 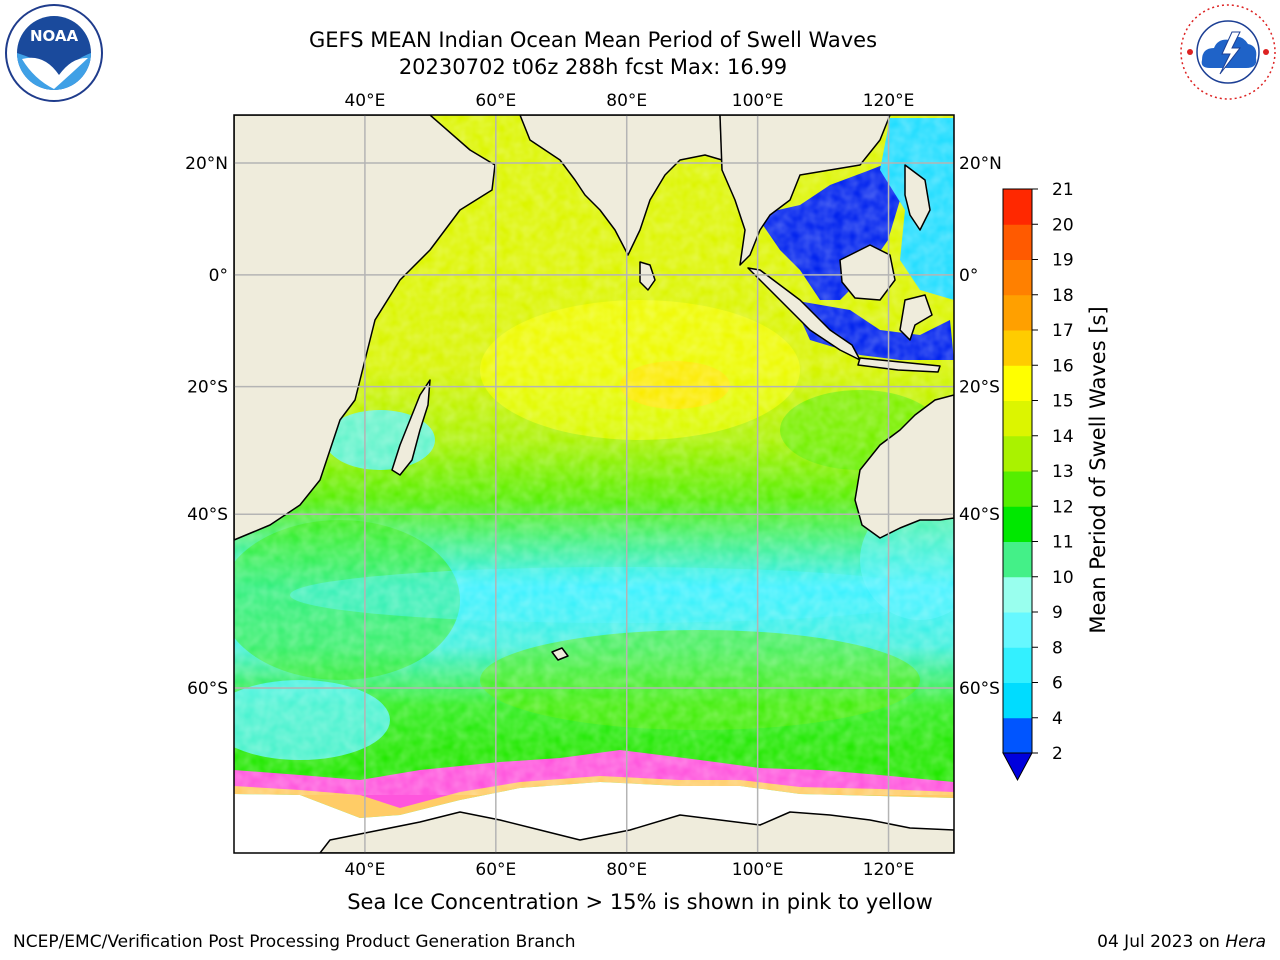 I want to click on colorbar-tick-label: 19, so click(x=1063, y=261).